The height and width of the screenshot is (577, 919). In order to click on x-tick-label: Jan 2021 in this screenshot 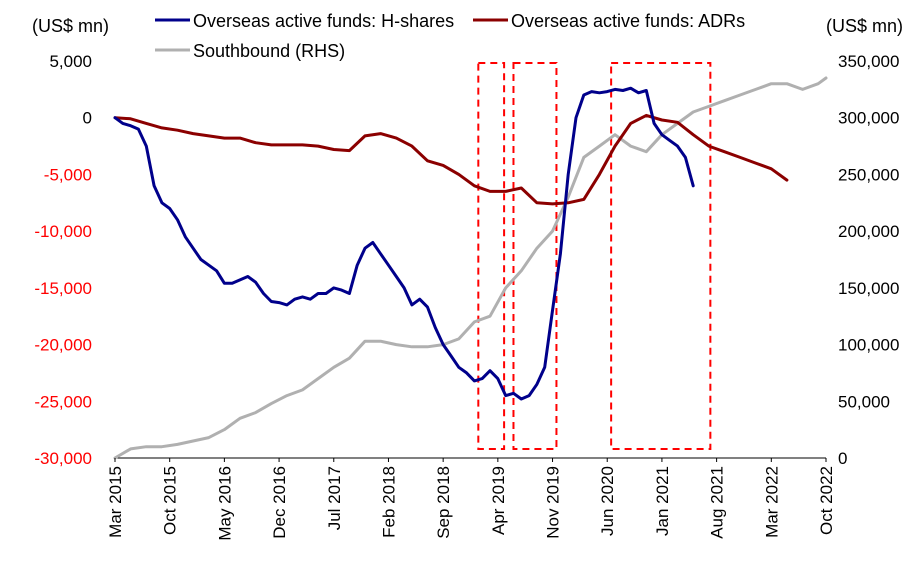, I will do `click(662, 501)`.